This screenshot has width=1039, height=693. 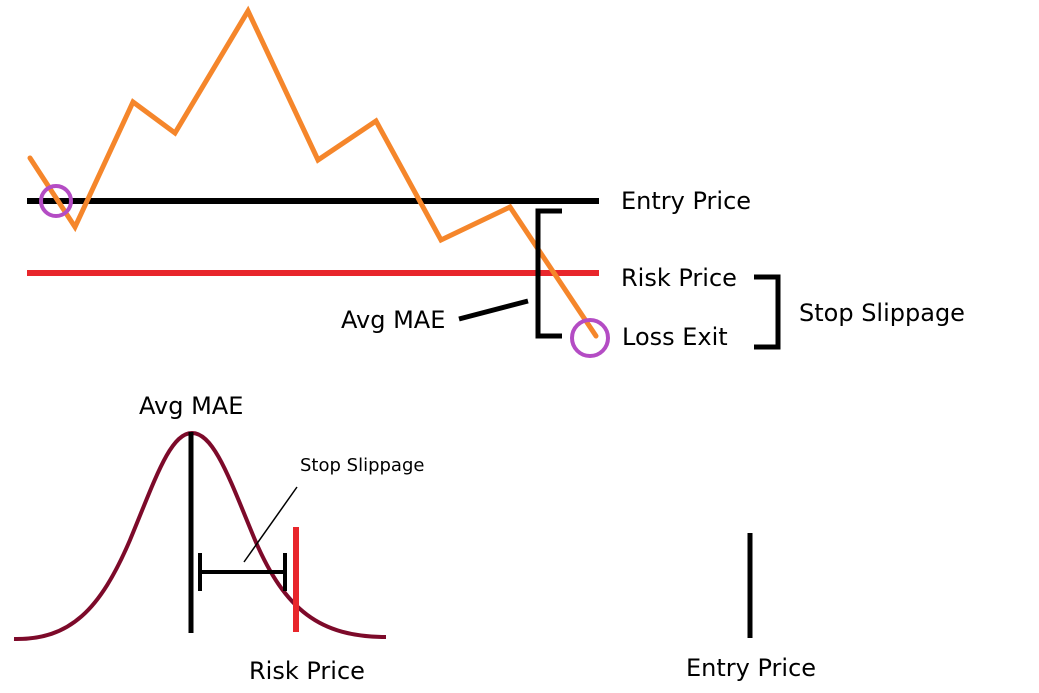 I want to click on loss-exit-marker-circle, so click(x=590, y=338).